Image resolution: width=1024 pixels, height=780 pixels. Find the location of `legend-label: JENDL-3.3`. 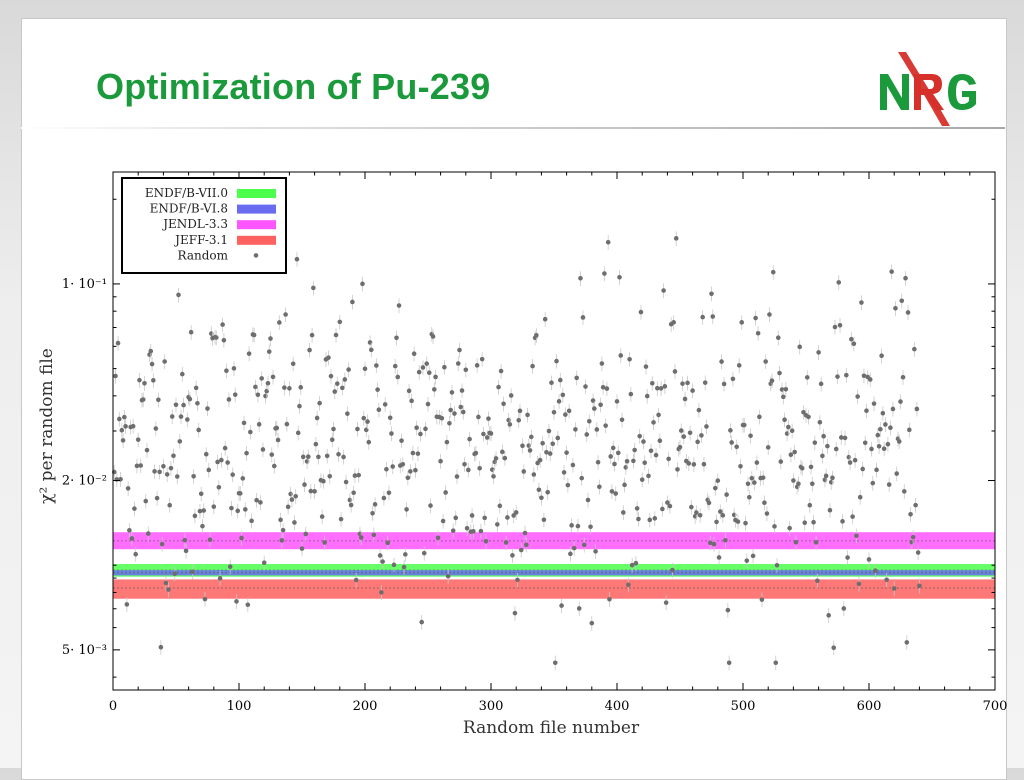

legend-label: JENDL-3.3 is located at coordinates (194, 224).